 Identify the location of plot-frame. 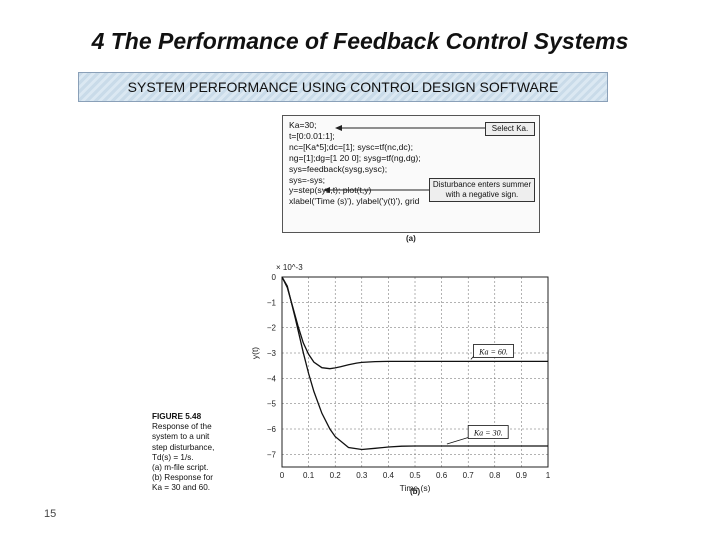
(415, 372).